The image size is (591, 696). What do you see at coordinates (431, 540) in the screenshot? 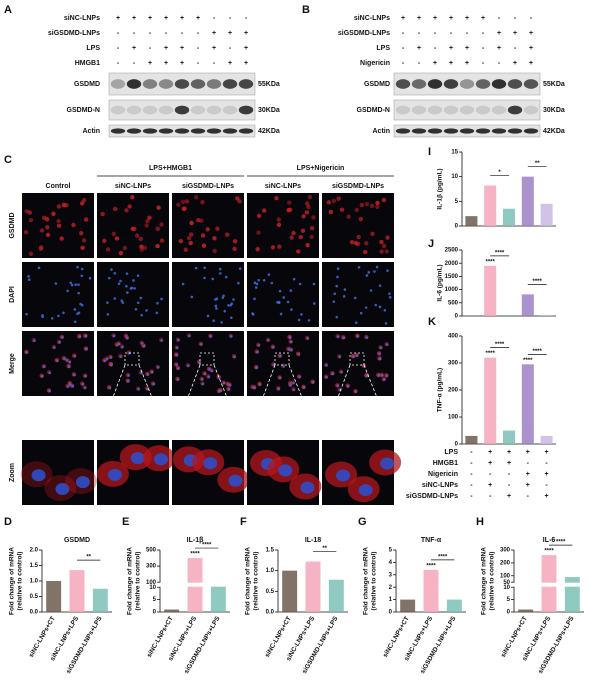
I see `chart-title: TNF-α` at bounding box center [431, 540].